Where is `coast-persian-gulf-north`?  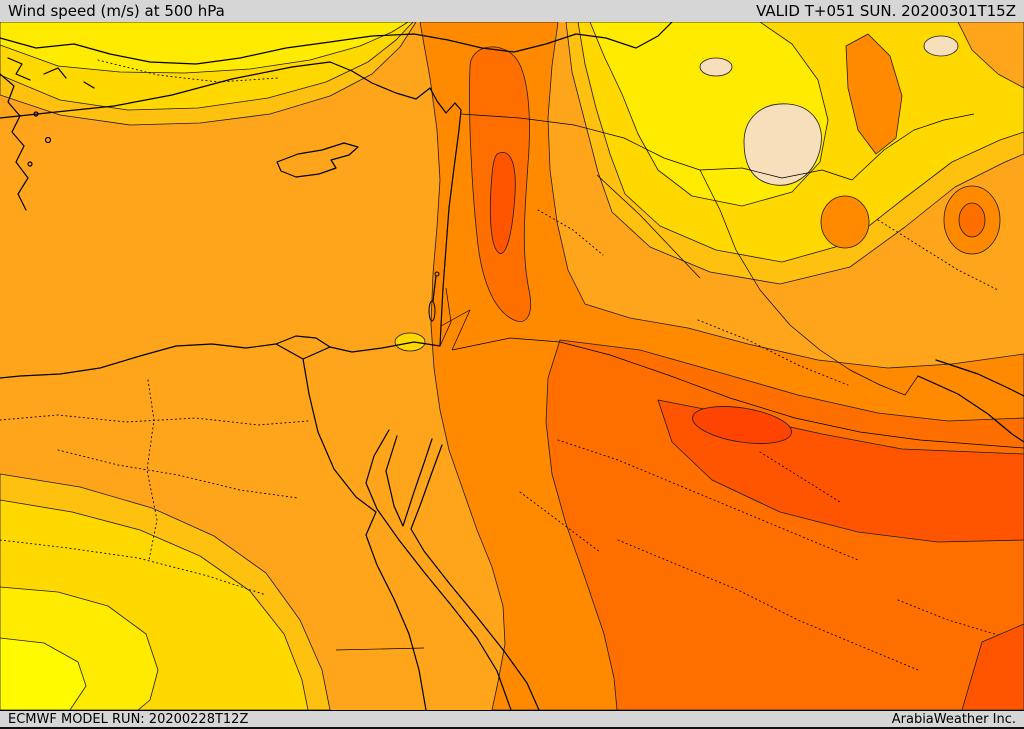
coast-persian-gulf-north is located at coordinates (979, 378).